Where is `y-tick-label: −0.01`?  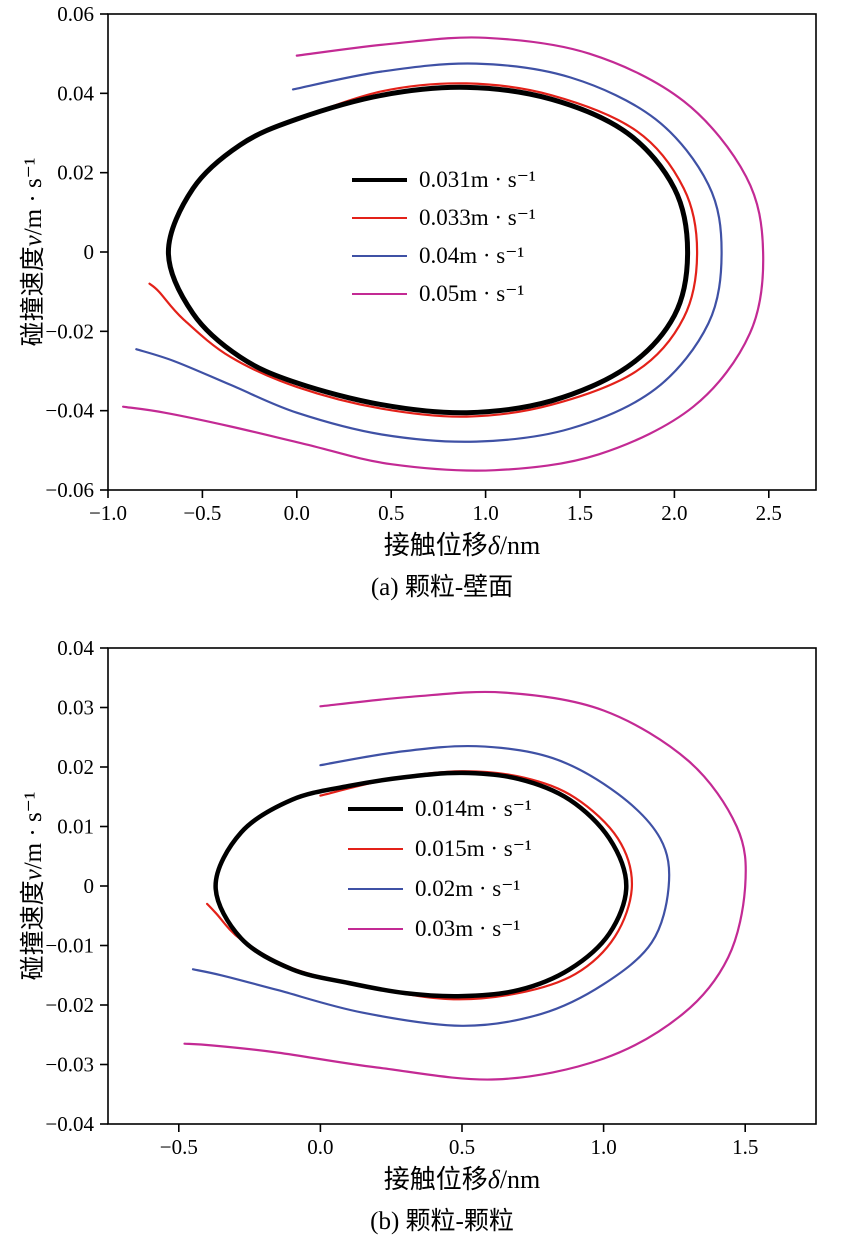 y-tick-label: −0.01 is located at coordinates (69, 946).